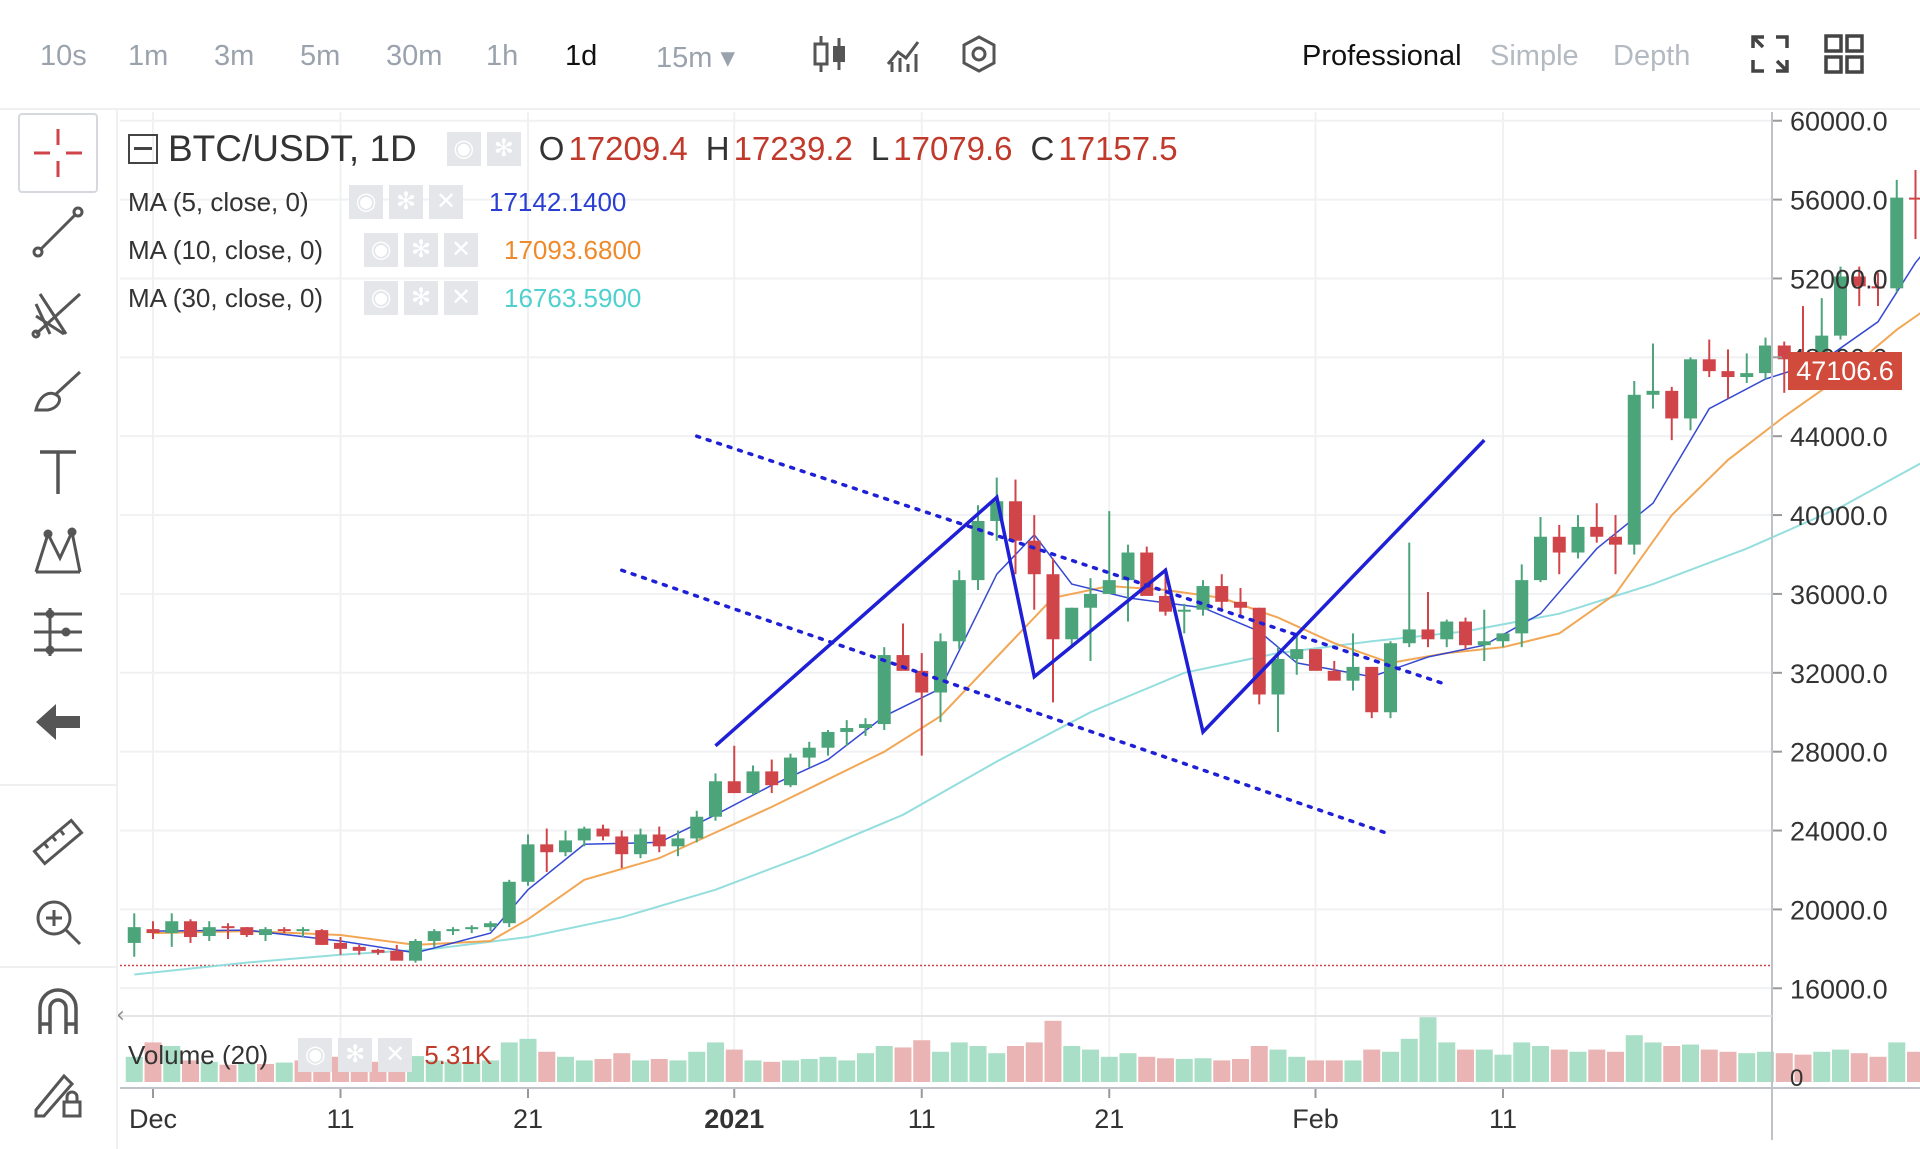 The height and width of the screenshot is (1149, 1920). Describe the element at coordinates (234, 56) in the screenshot. I see `timeframe-3m: 3m` at that location.